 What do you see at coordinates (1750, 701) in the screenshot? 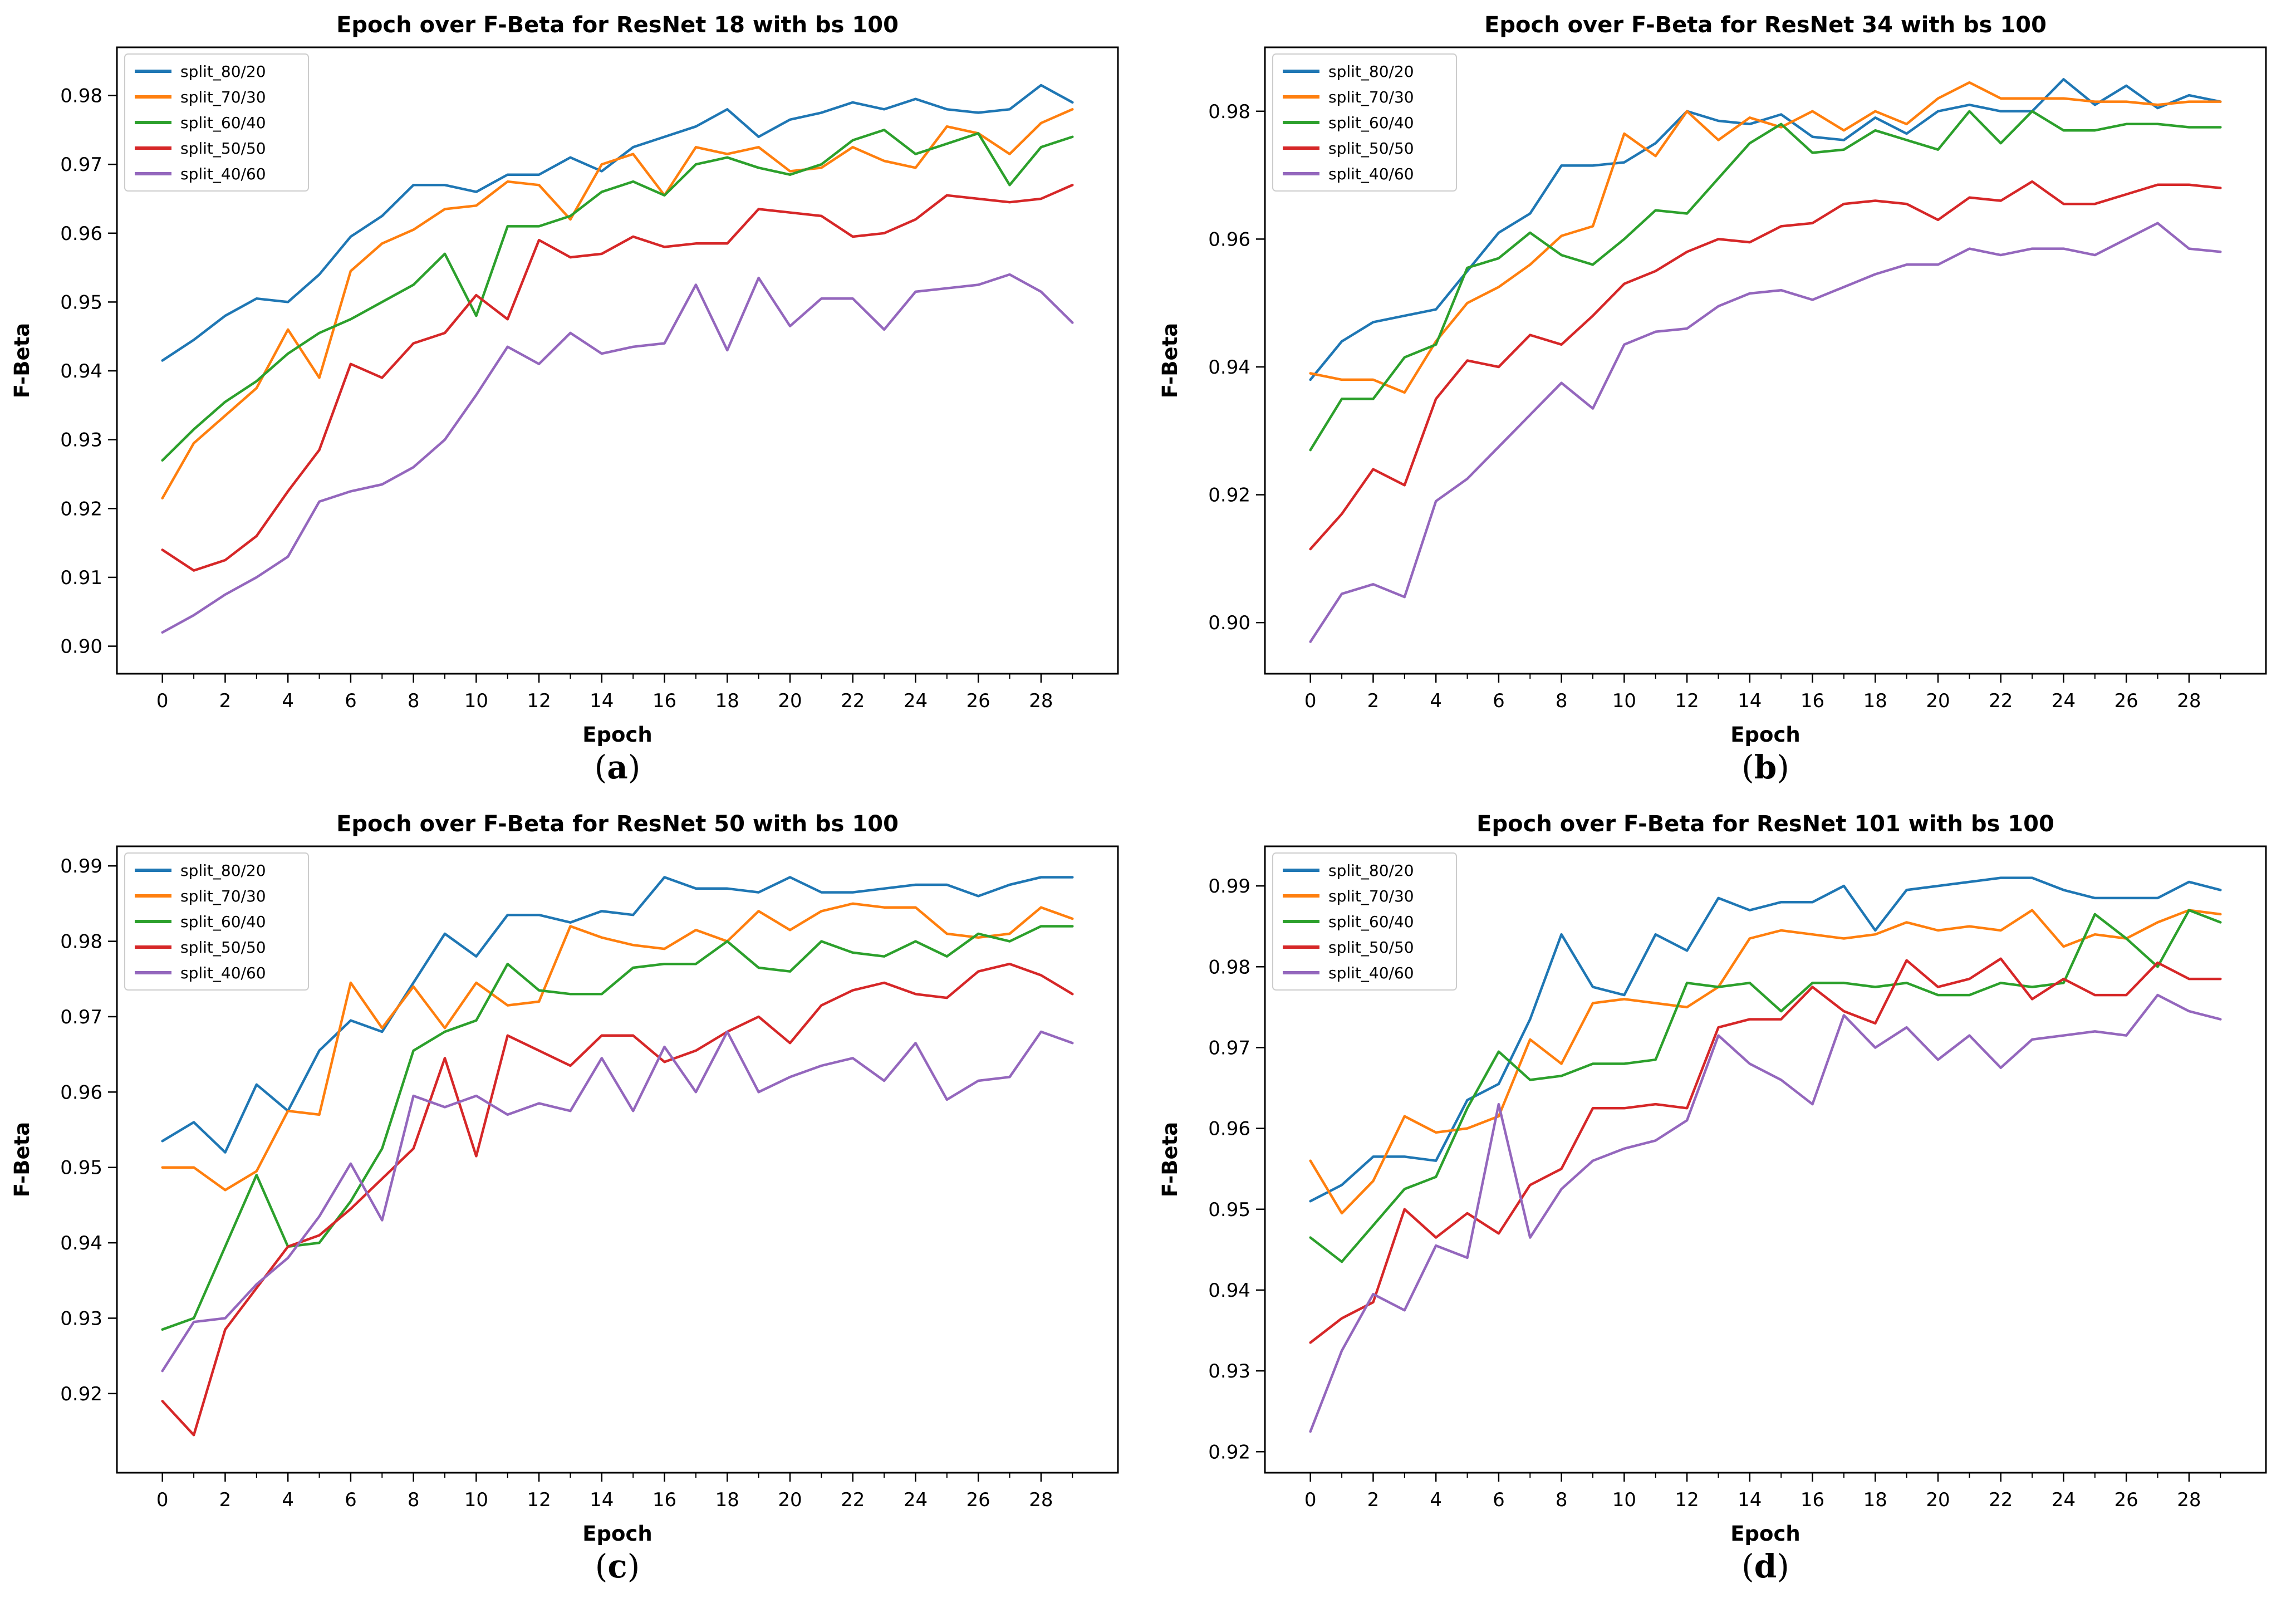
I see `x-tick-label: 14` at bounding box center [1750, 701].